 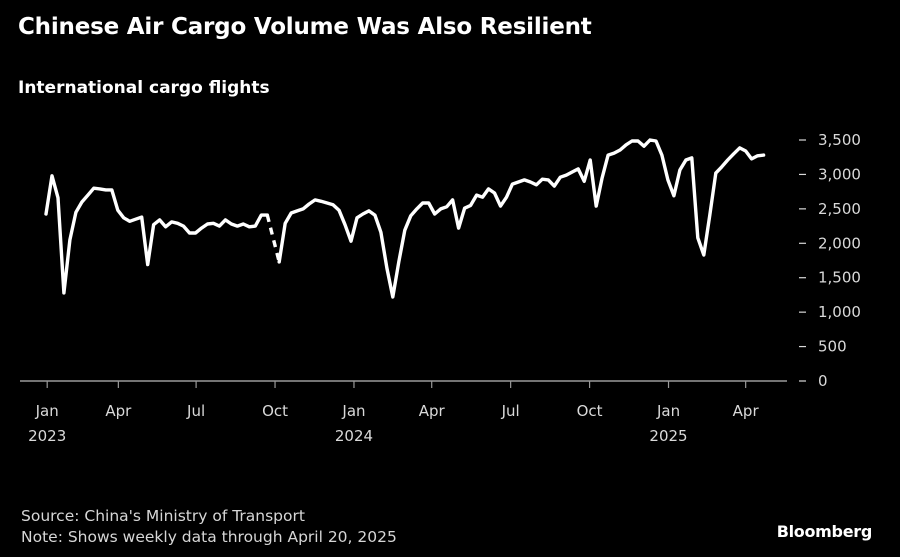 I want to click on y-tick-label: 2,500, so click(x=839, y=209).